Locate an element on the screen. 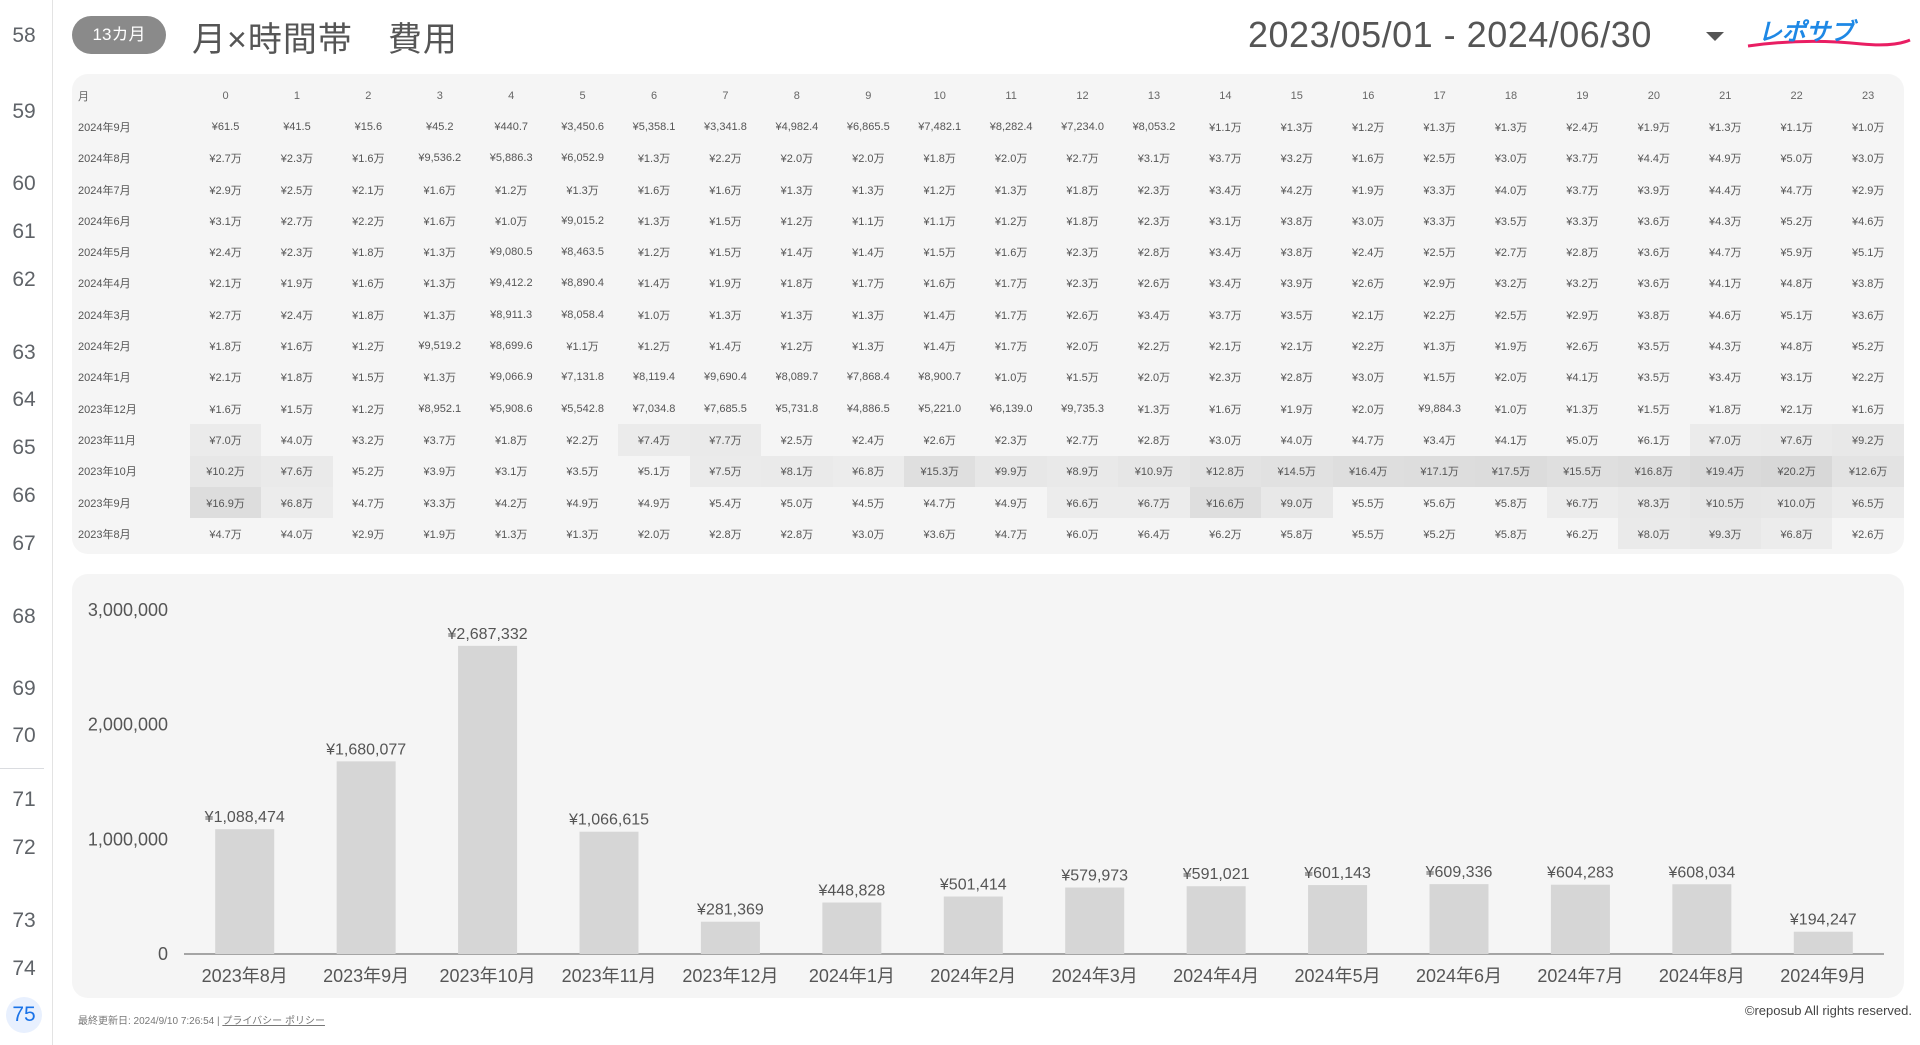  month-cell: 2023年11月 is located at coordinates (107, 440).